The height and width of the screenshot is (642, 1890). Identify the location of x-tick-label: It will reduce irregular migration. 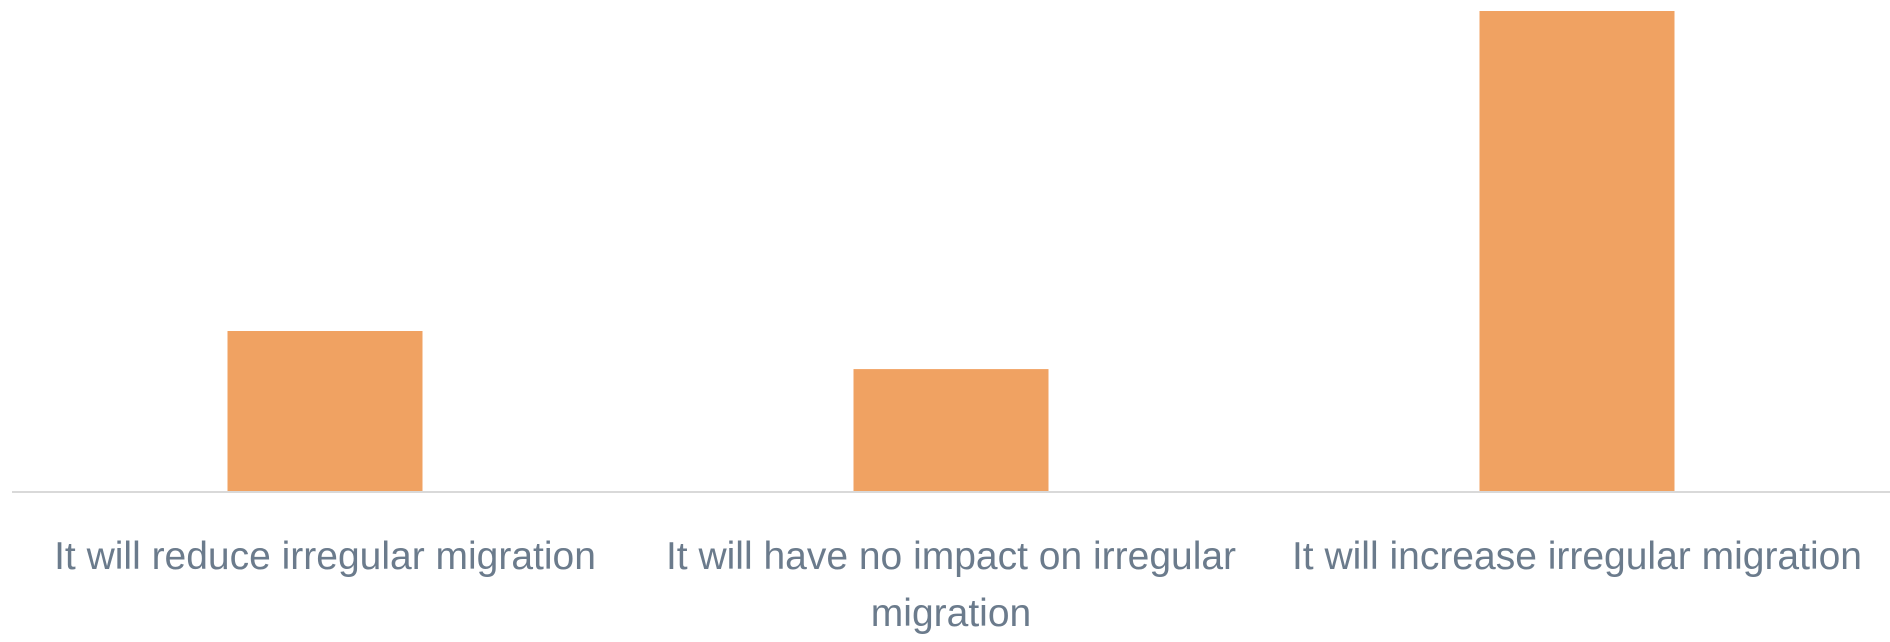
(325, 556).